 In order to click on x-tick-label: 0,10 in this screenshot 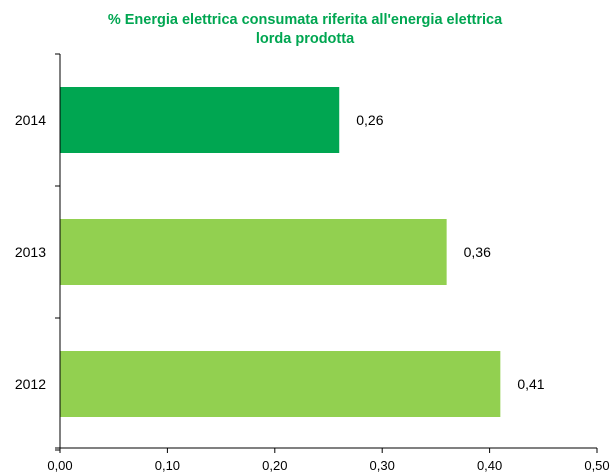, I will do `click(167, 465)`.